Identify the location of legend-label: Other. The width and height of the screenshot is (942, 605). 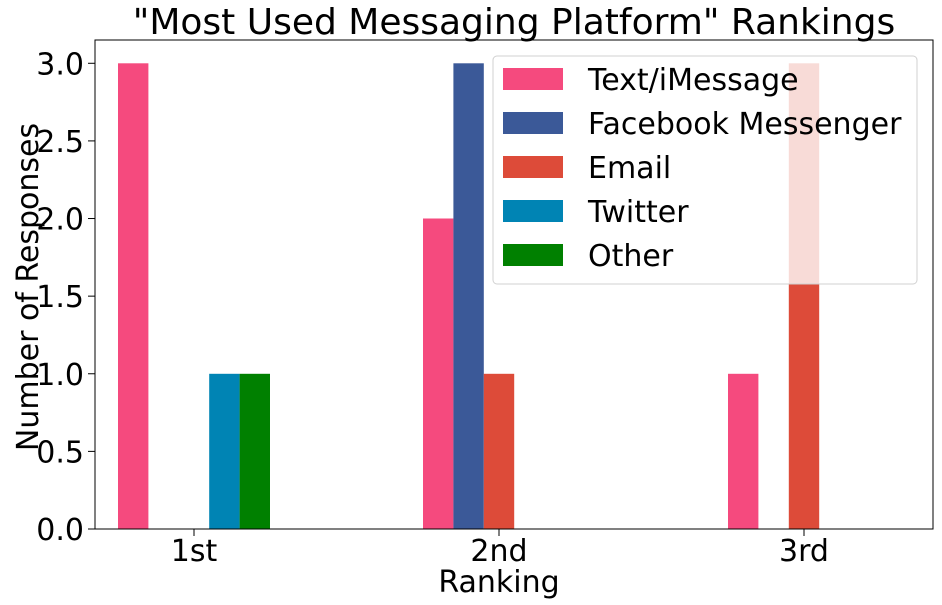
(631, 256).